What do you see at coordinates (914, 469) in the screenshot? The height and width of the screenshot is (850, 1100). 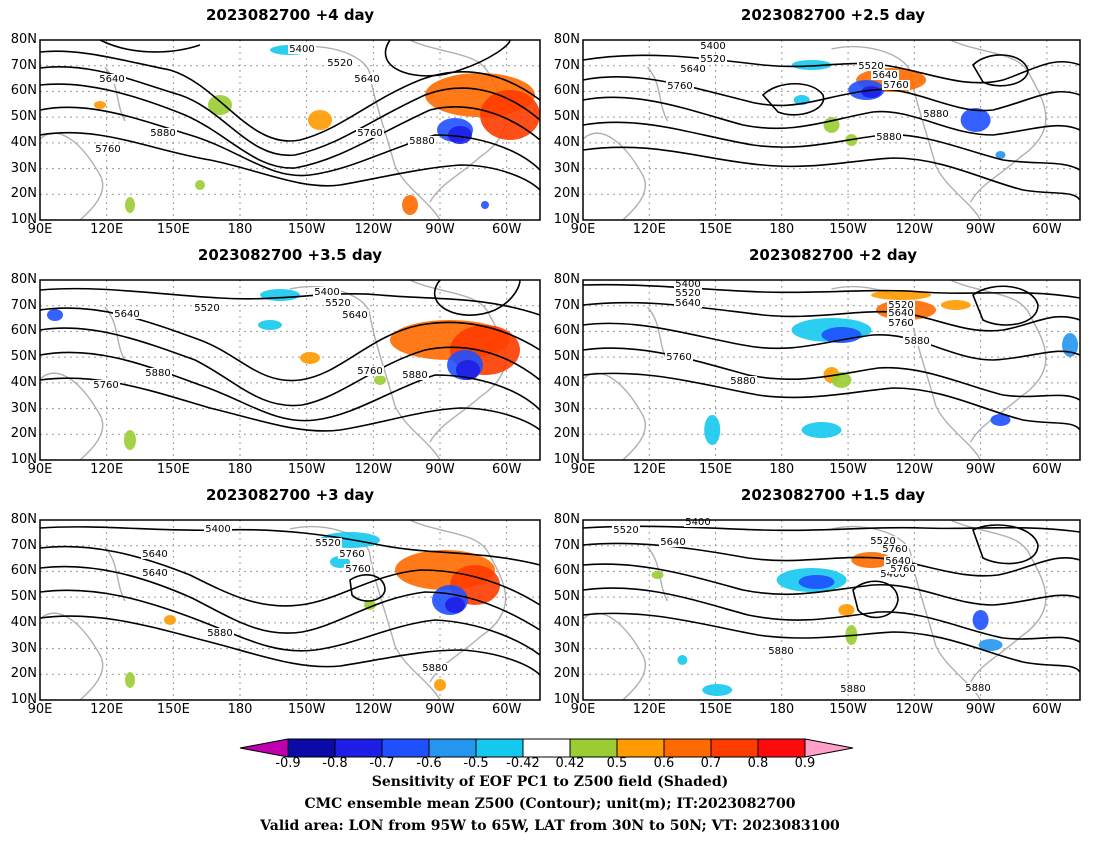 I see `longitude-tick-label: 120W` at bounding box center [914, 469].